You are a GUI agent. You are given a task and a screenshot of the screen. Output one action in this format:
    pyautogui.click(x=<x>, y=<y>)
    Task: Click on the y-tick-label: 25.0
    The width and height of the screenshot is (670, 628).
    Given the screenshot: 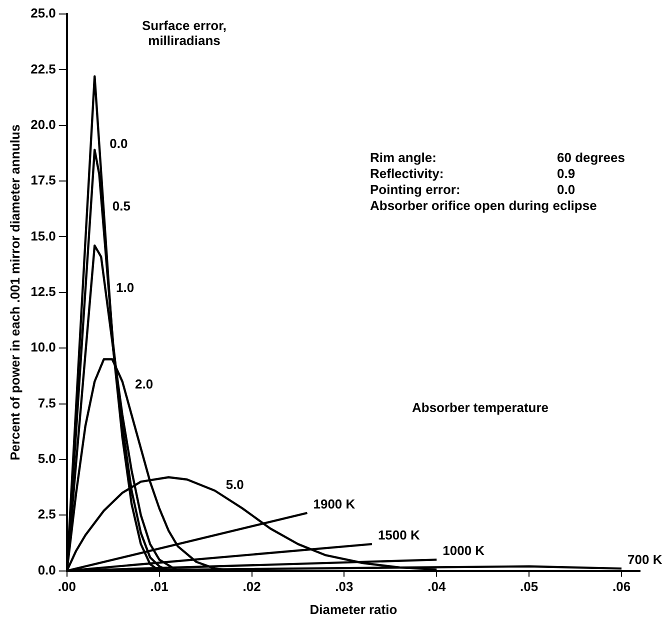 What is the action you would take?
    pyautogui.click(x=43, y=13)
    